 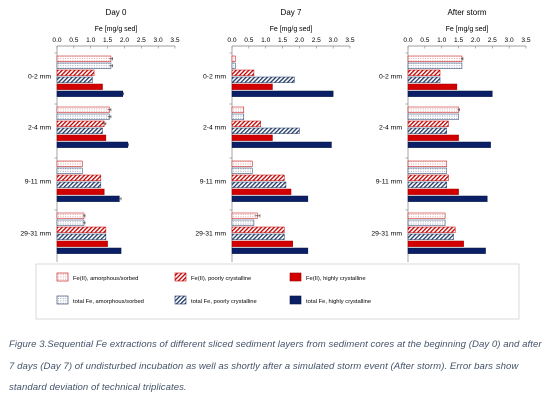 I want to click on x-tick-label: 0.0, so click(x=231, y=40).